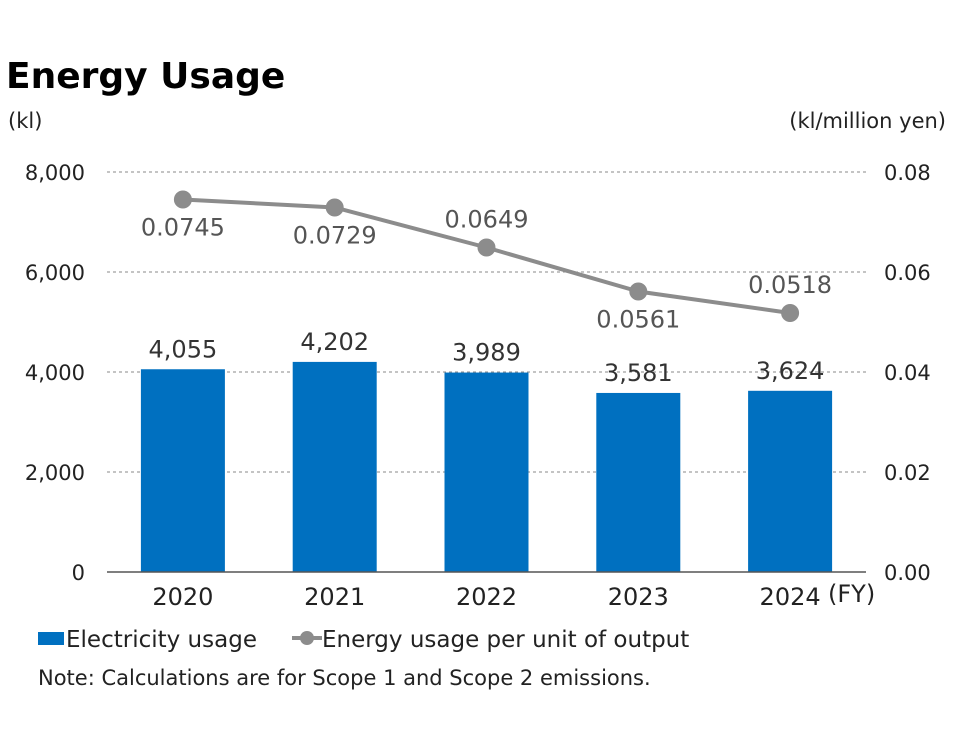 The width and height of the screenshot is (965, 730). What do you see at coordinates (145, 76) in the screenshot?
I see `chart-title: Energy Usage` at bounding box center [145, 76].